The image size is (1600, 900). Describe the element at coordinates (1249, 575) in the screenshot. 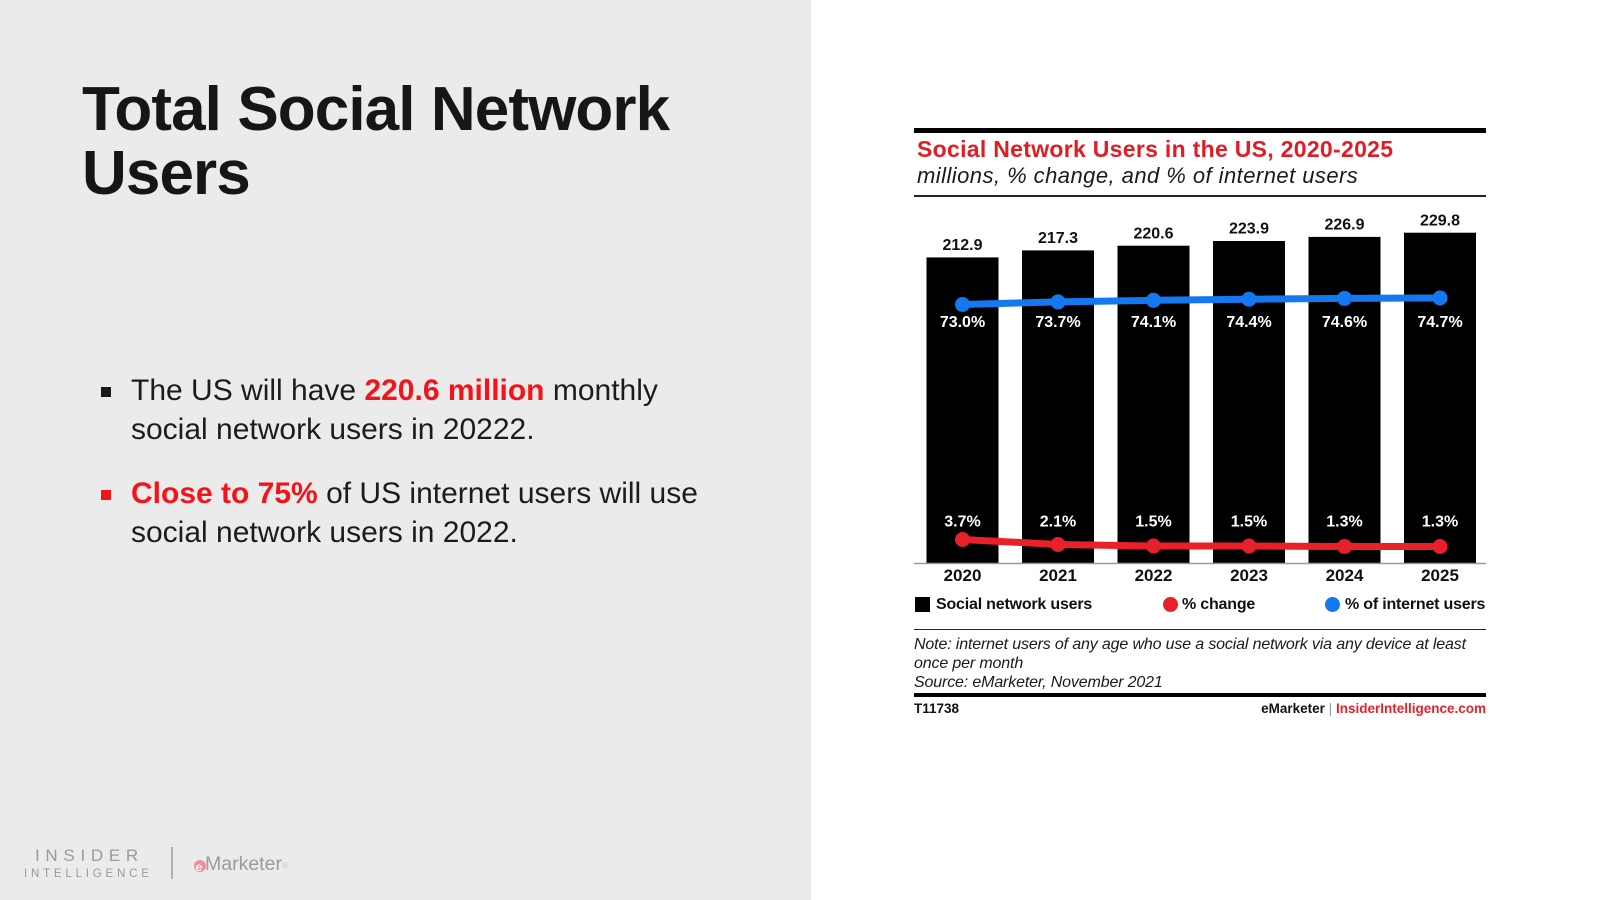

I see `svg-text: 2023` at that location.